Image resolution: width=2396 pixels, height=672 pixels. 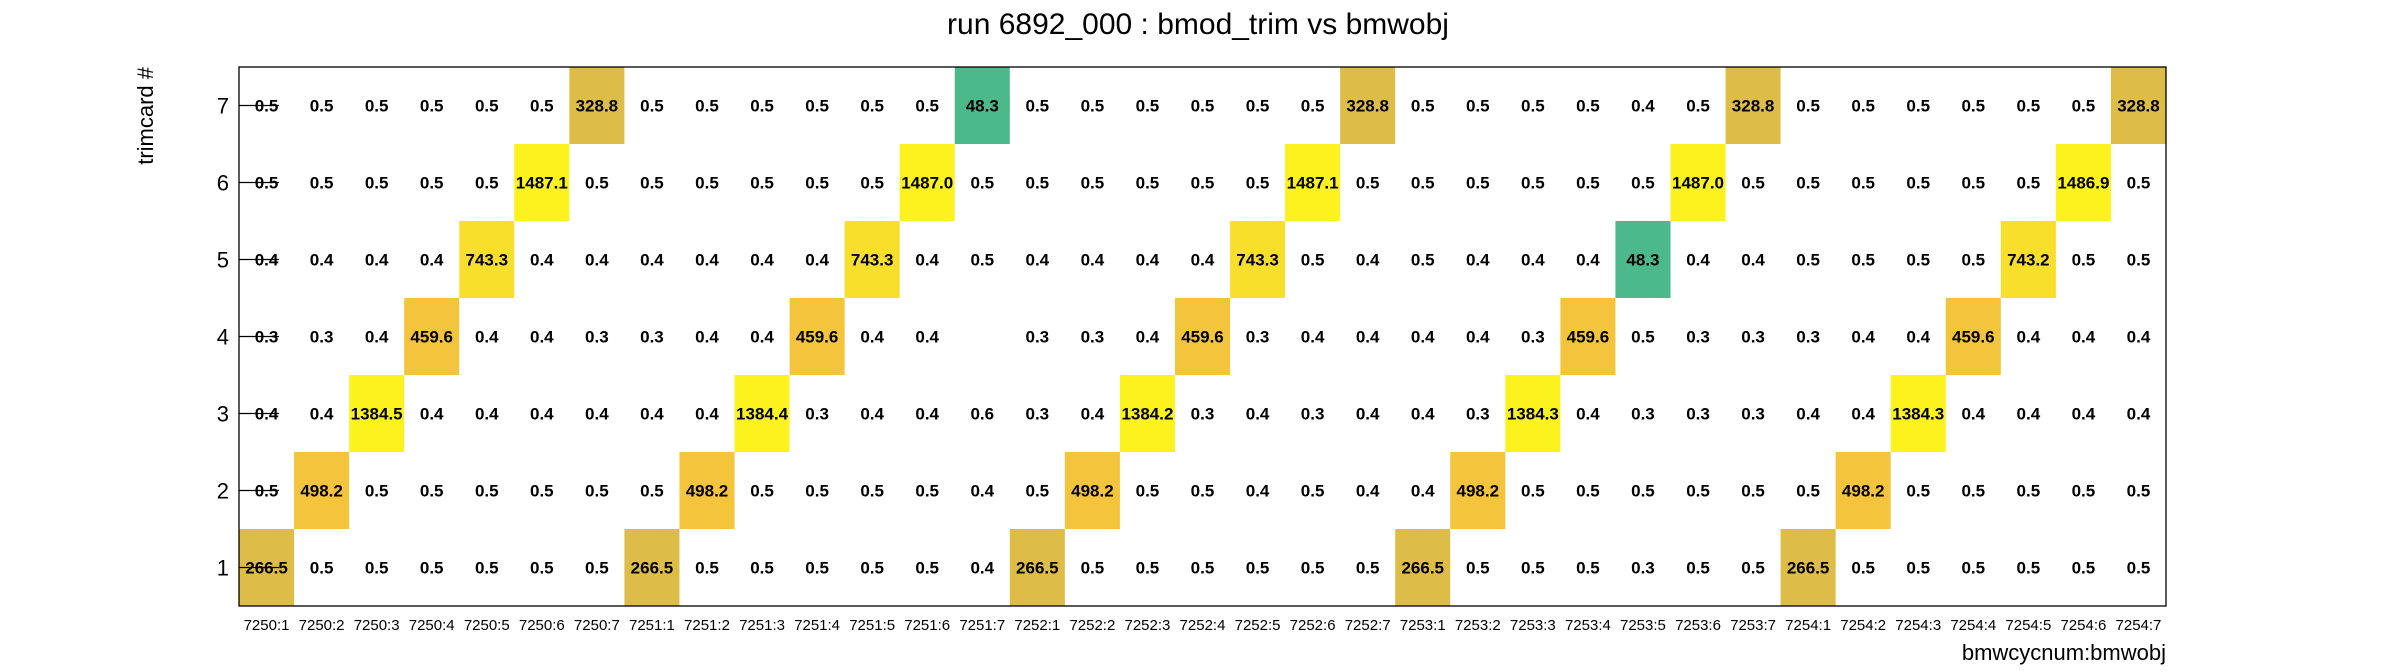 What do you see at coordinates (707, 491) in the screenshot?
I see `cell-value-label: 498.2` at bounding box center [707, 491].